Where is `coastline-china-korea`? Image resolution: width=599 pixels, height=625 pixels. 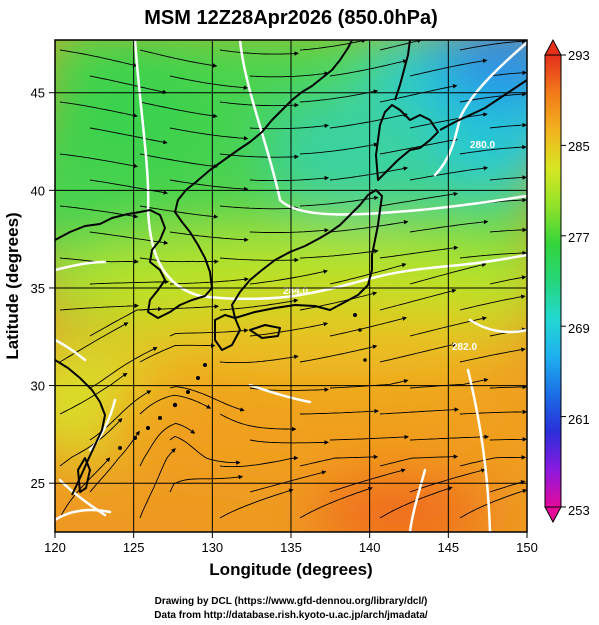
coastline-china-korea is located at coordinates (134, 250).